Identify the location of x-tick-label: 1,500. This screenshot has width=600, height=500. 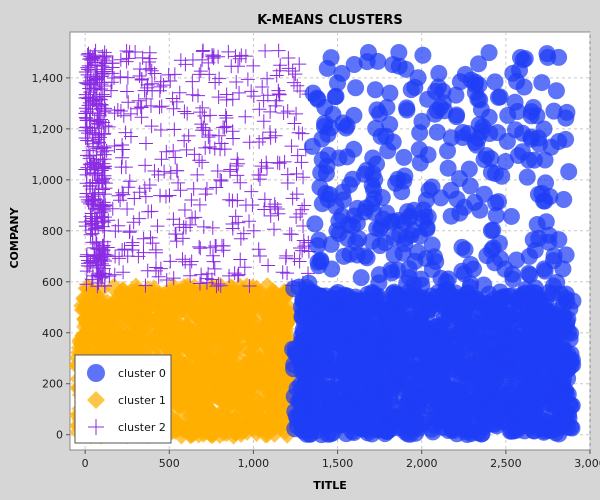
(338, 463).